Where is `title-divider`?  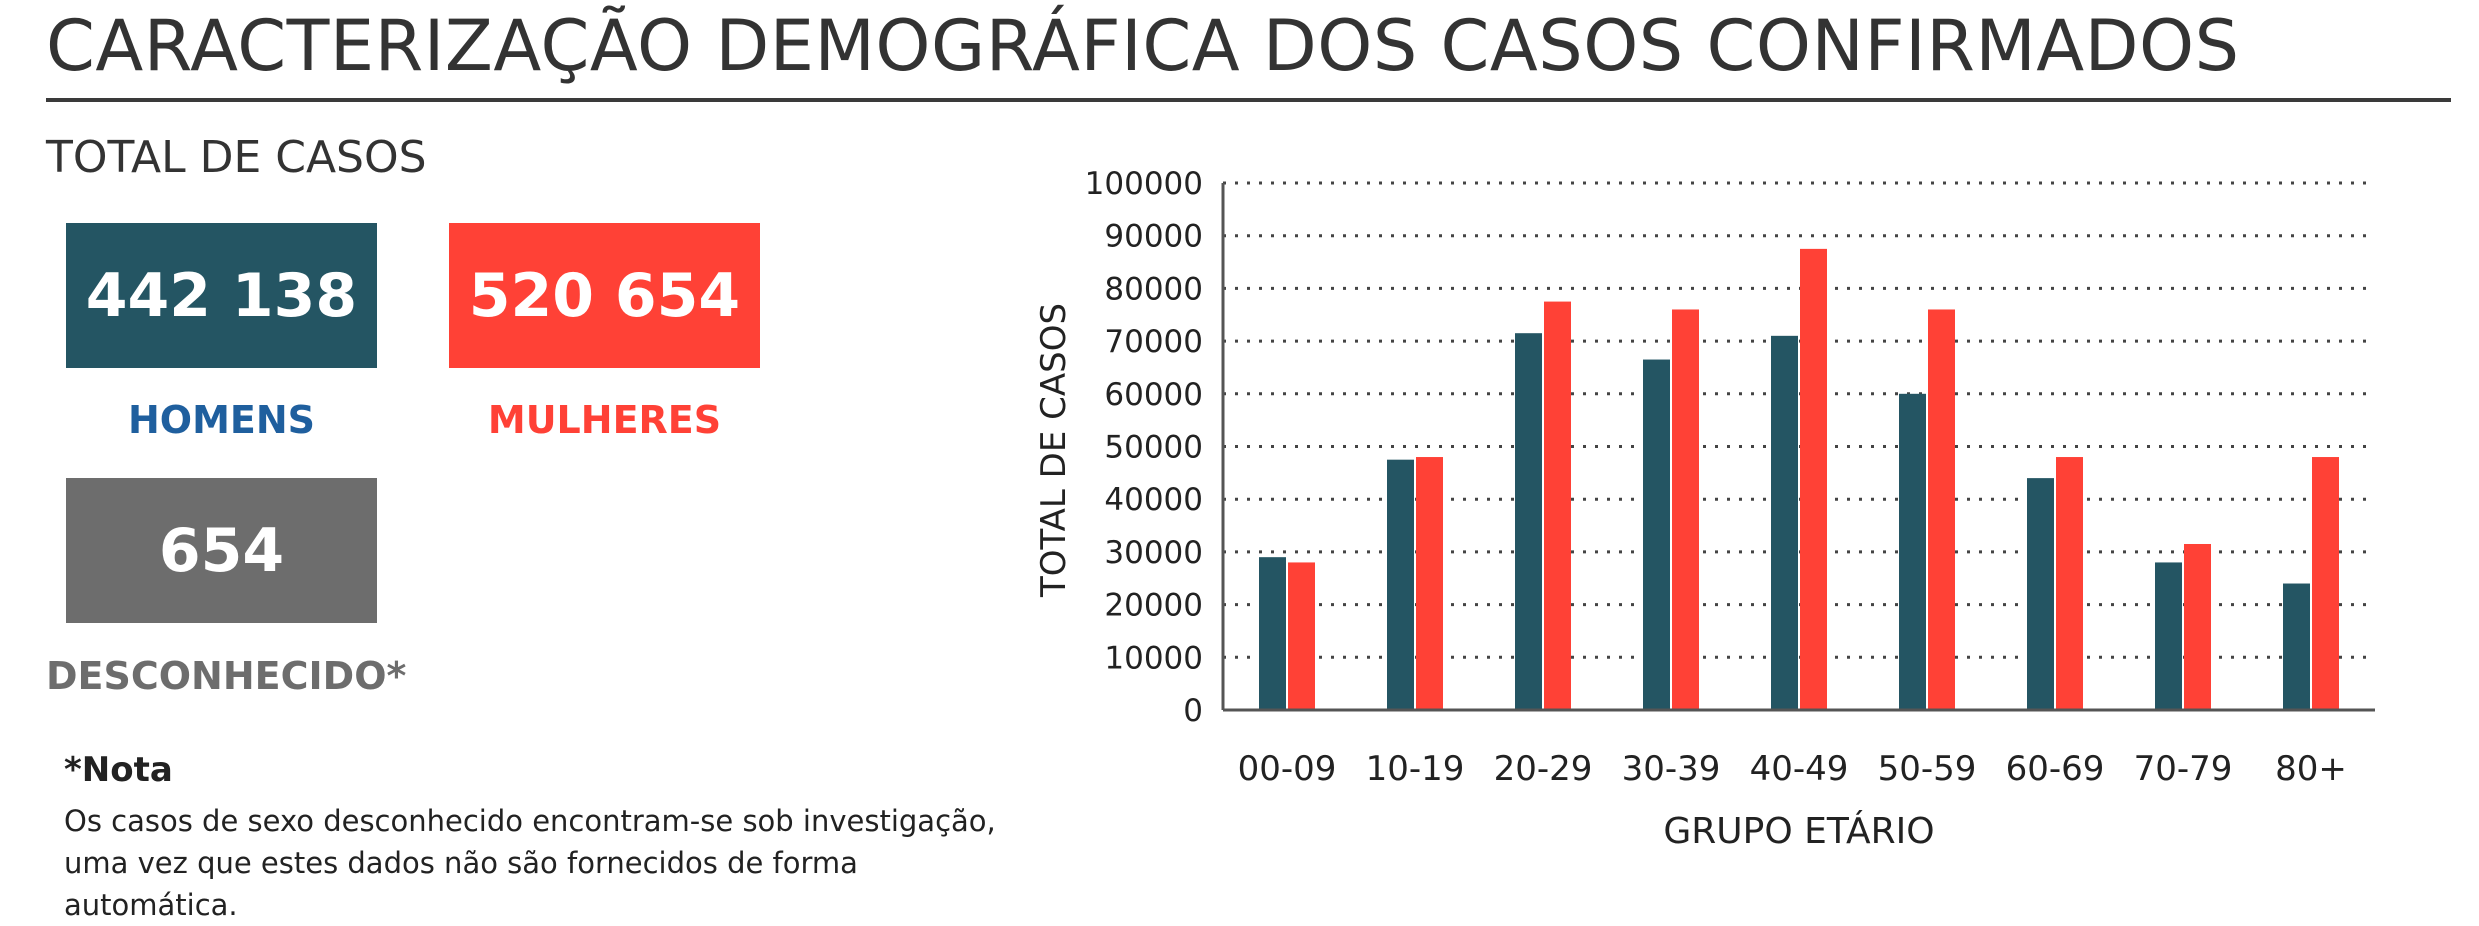
title-divider is located at coordinates (1248, 100).